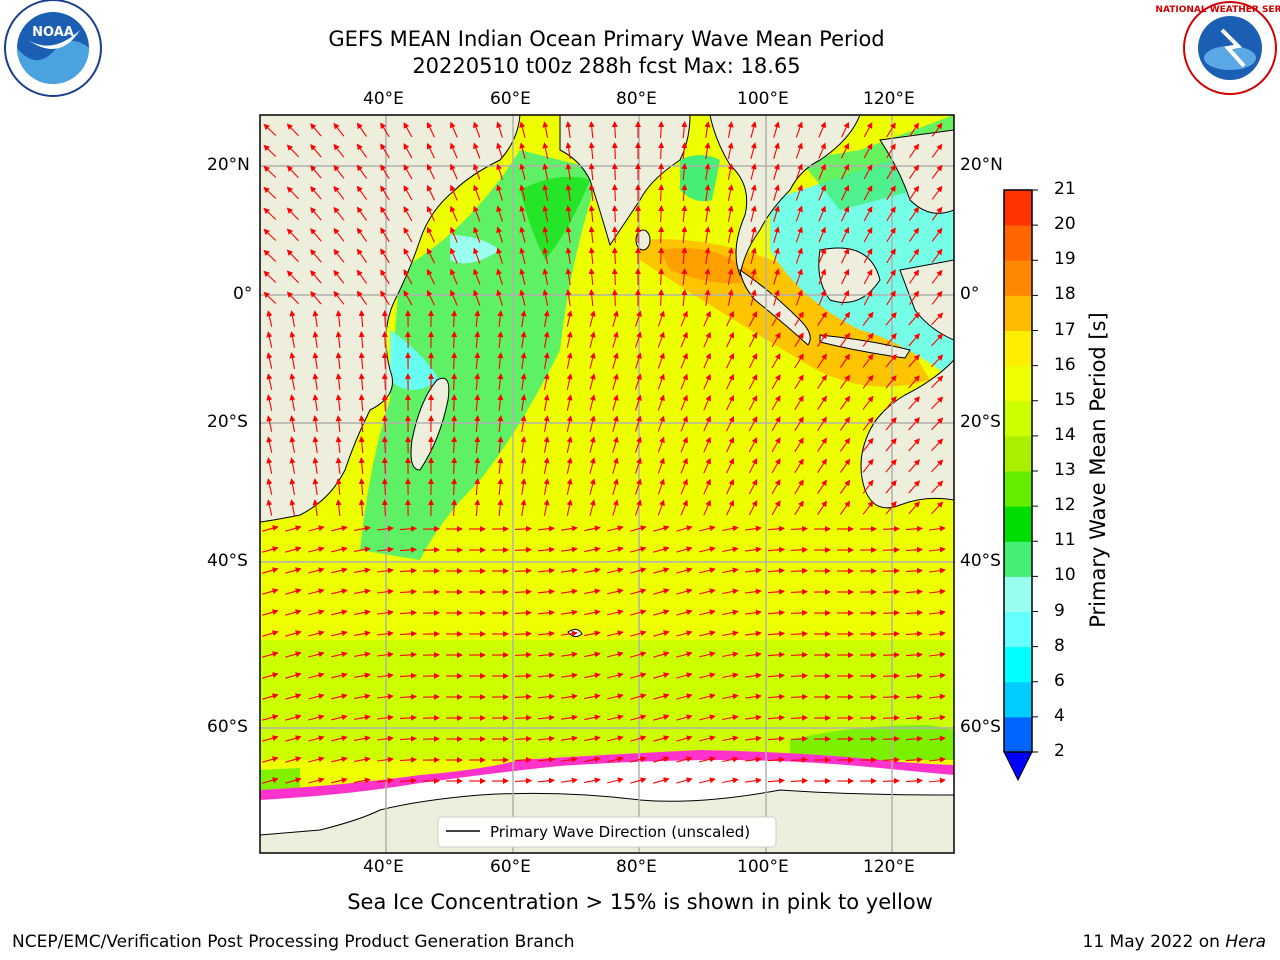 The height and width of the screenshot is (960, 1280). What do you see at coordinates (1018, 348) in the screenshot?
I see `colorbar-segment` at bounding box center [1018, 348].